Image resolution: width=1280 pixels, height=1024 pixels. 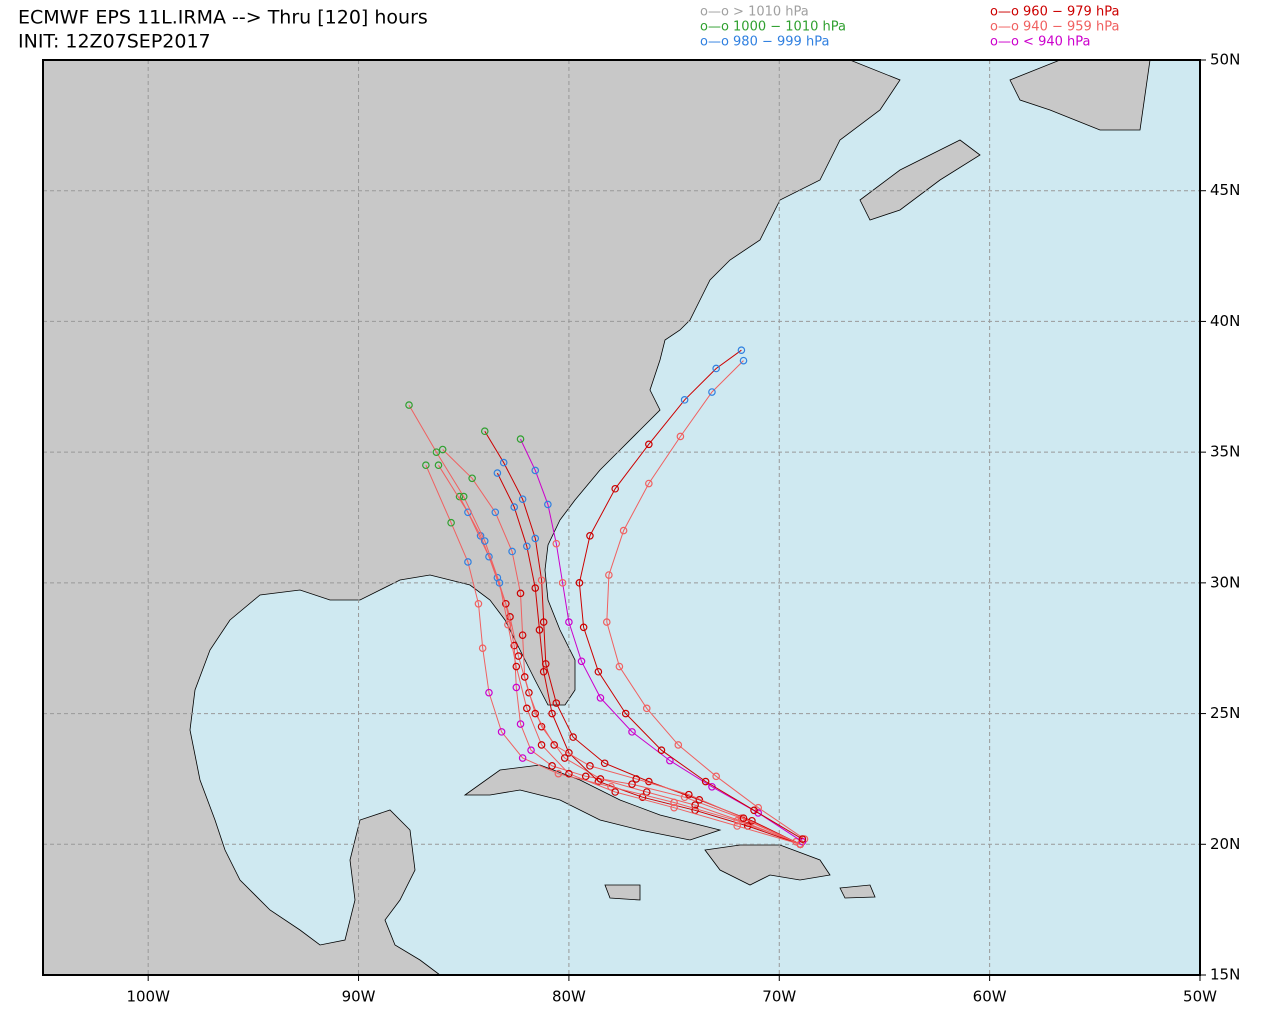 I want to click on y-tick-label: 20N, so click(x=1225, y=844).